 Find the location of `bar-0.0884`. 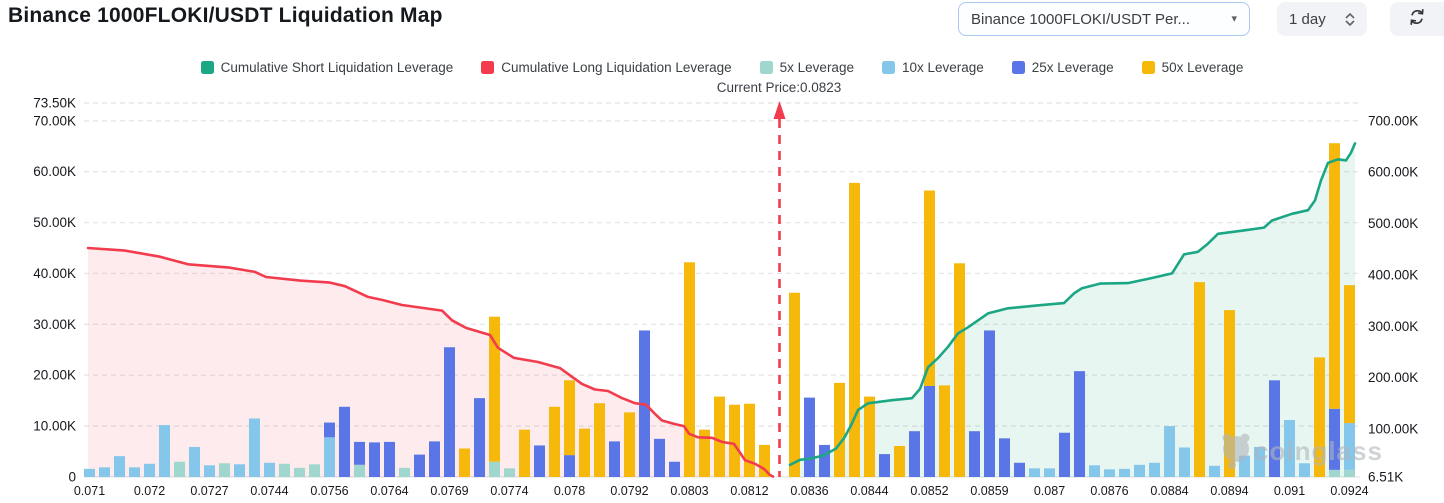

bar-0.0884 is located at coordinates (1169, 451).